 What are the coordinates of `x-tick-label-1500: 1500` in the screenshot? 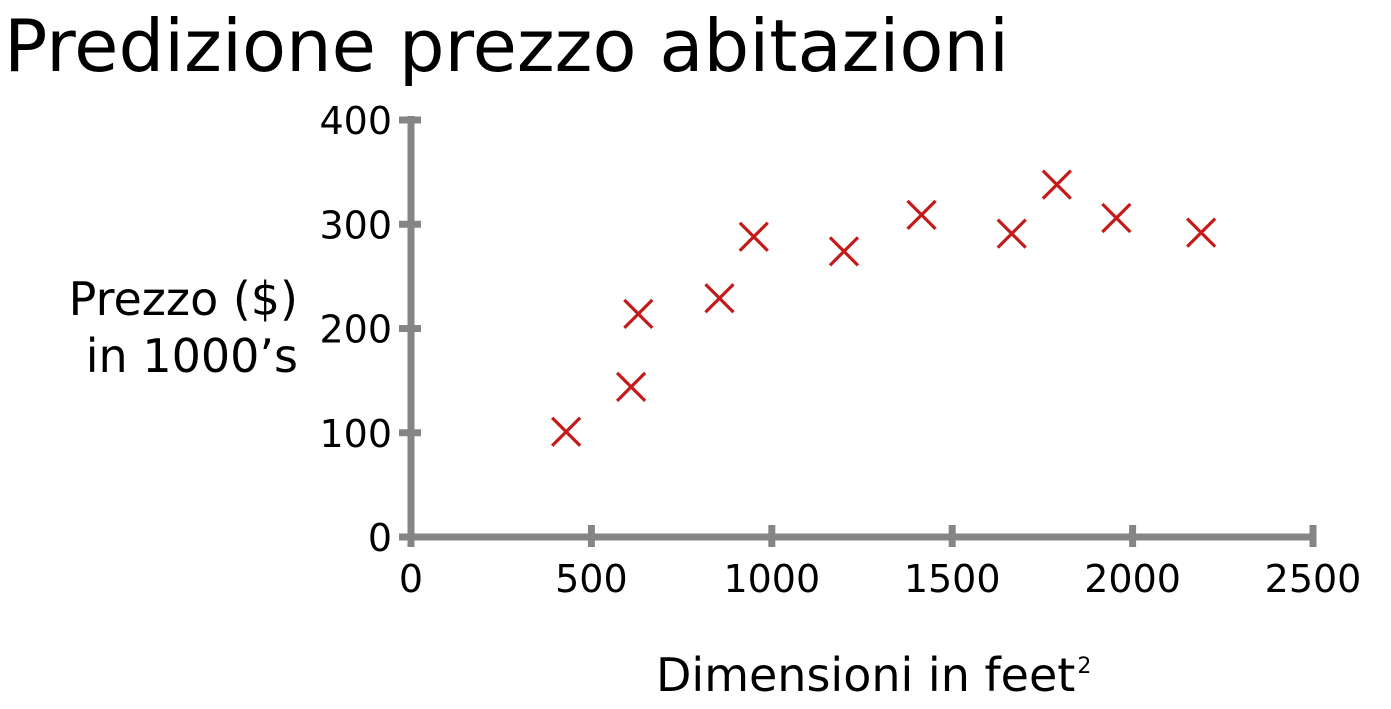 It's located at (952, 579).